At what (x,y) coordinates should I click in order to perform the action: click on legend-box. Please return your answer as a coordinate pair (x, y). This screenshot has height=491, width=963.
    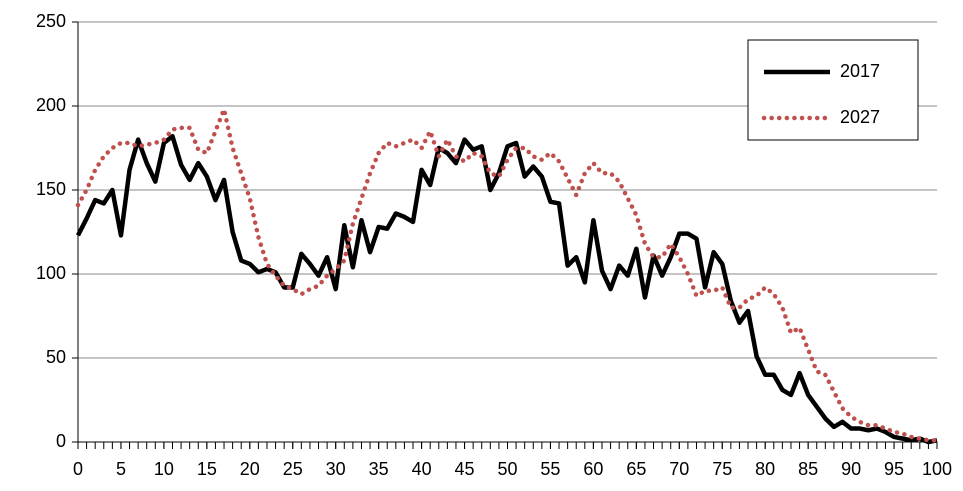
    Looking at the image, I should click on (833, 90).